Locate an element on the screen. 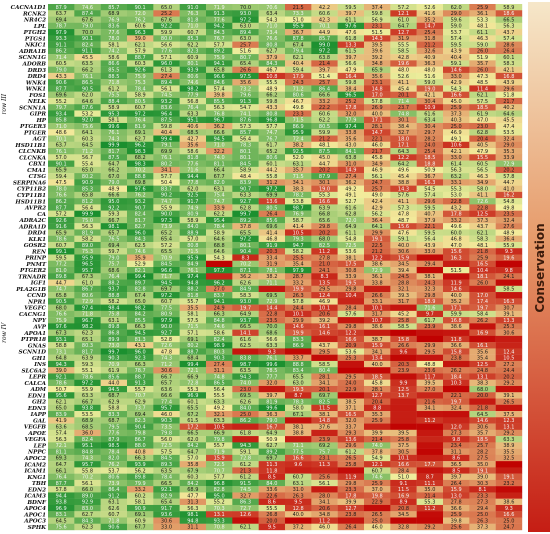 Image resolution: width=550 pixels, height=534 pixels. cell-value-label: 35.0 is located at coordinates (482, 465).